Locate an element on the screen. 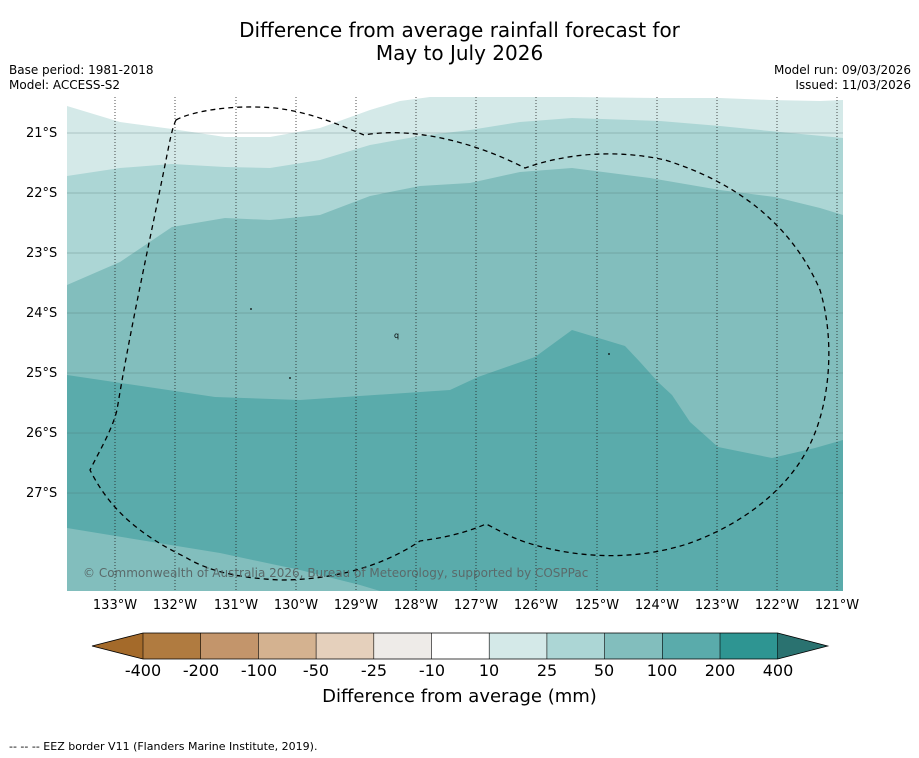 The height and width of the screenshot is (758, 919). colorbar-label: 100 is located at coordinates (662, 670).